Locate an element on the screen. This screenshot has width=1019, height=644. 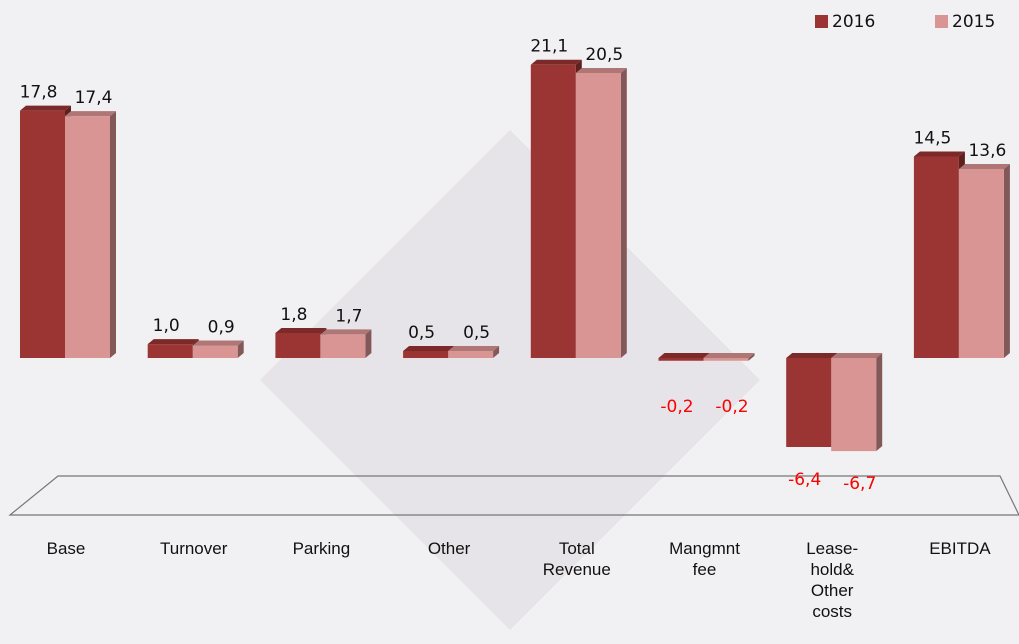
data-label: 14,5 is located at coordinates (932, 138).